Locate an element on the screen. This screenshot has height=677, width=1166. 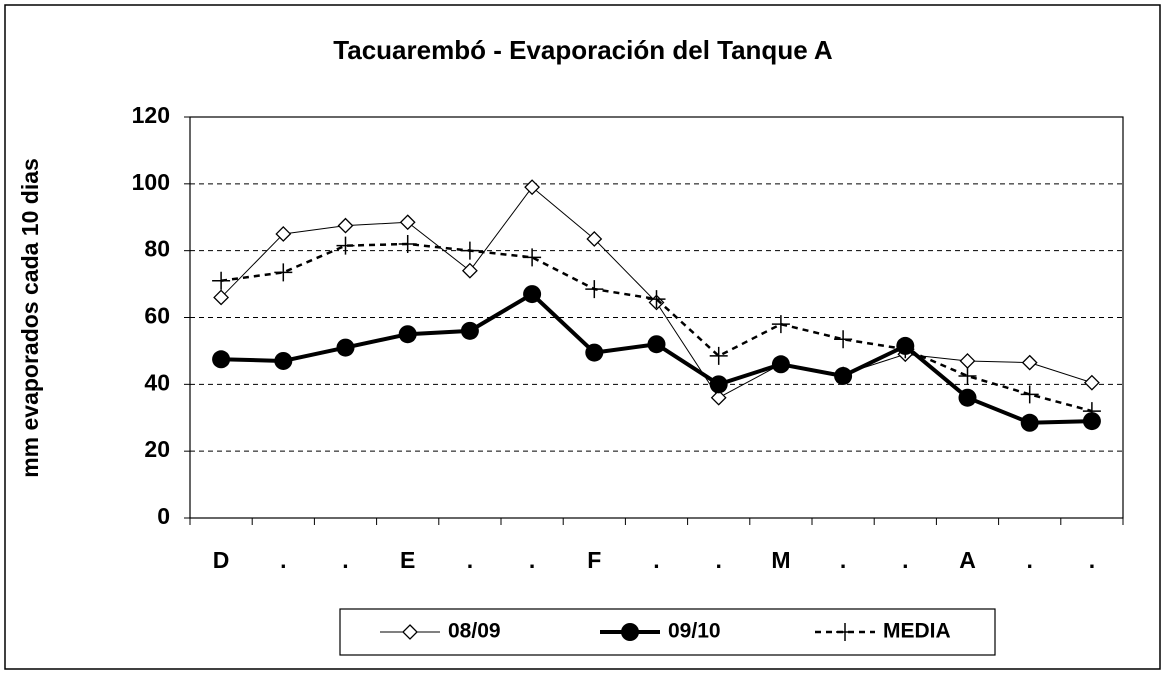
y-tick-label: 80 is located at coordinates (157, 249).